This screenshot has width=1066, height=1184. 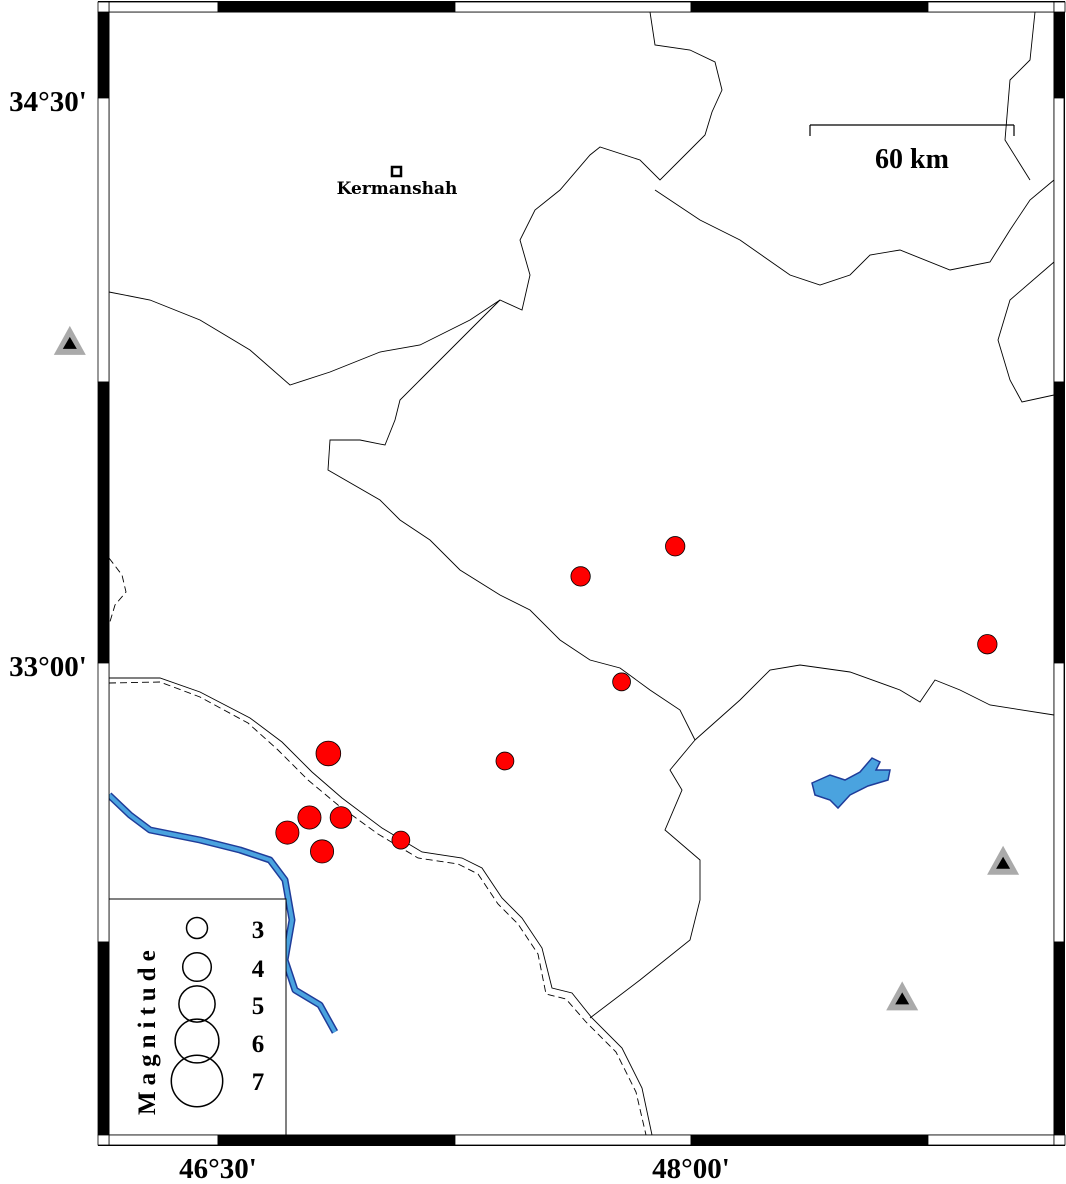 What do you see at coordinates (258, 1082) in the screenshot?
I see `legend-label-7: 7` at bounding box center [258, 1082].